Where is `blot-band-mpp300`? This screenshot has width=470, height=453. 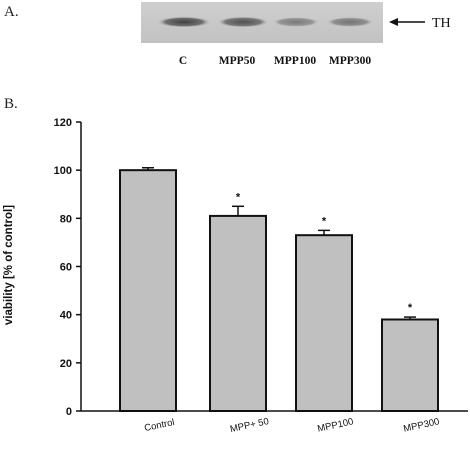
blot-band-mpp300 is located at coordinates (350, 22).